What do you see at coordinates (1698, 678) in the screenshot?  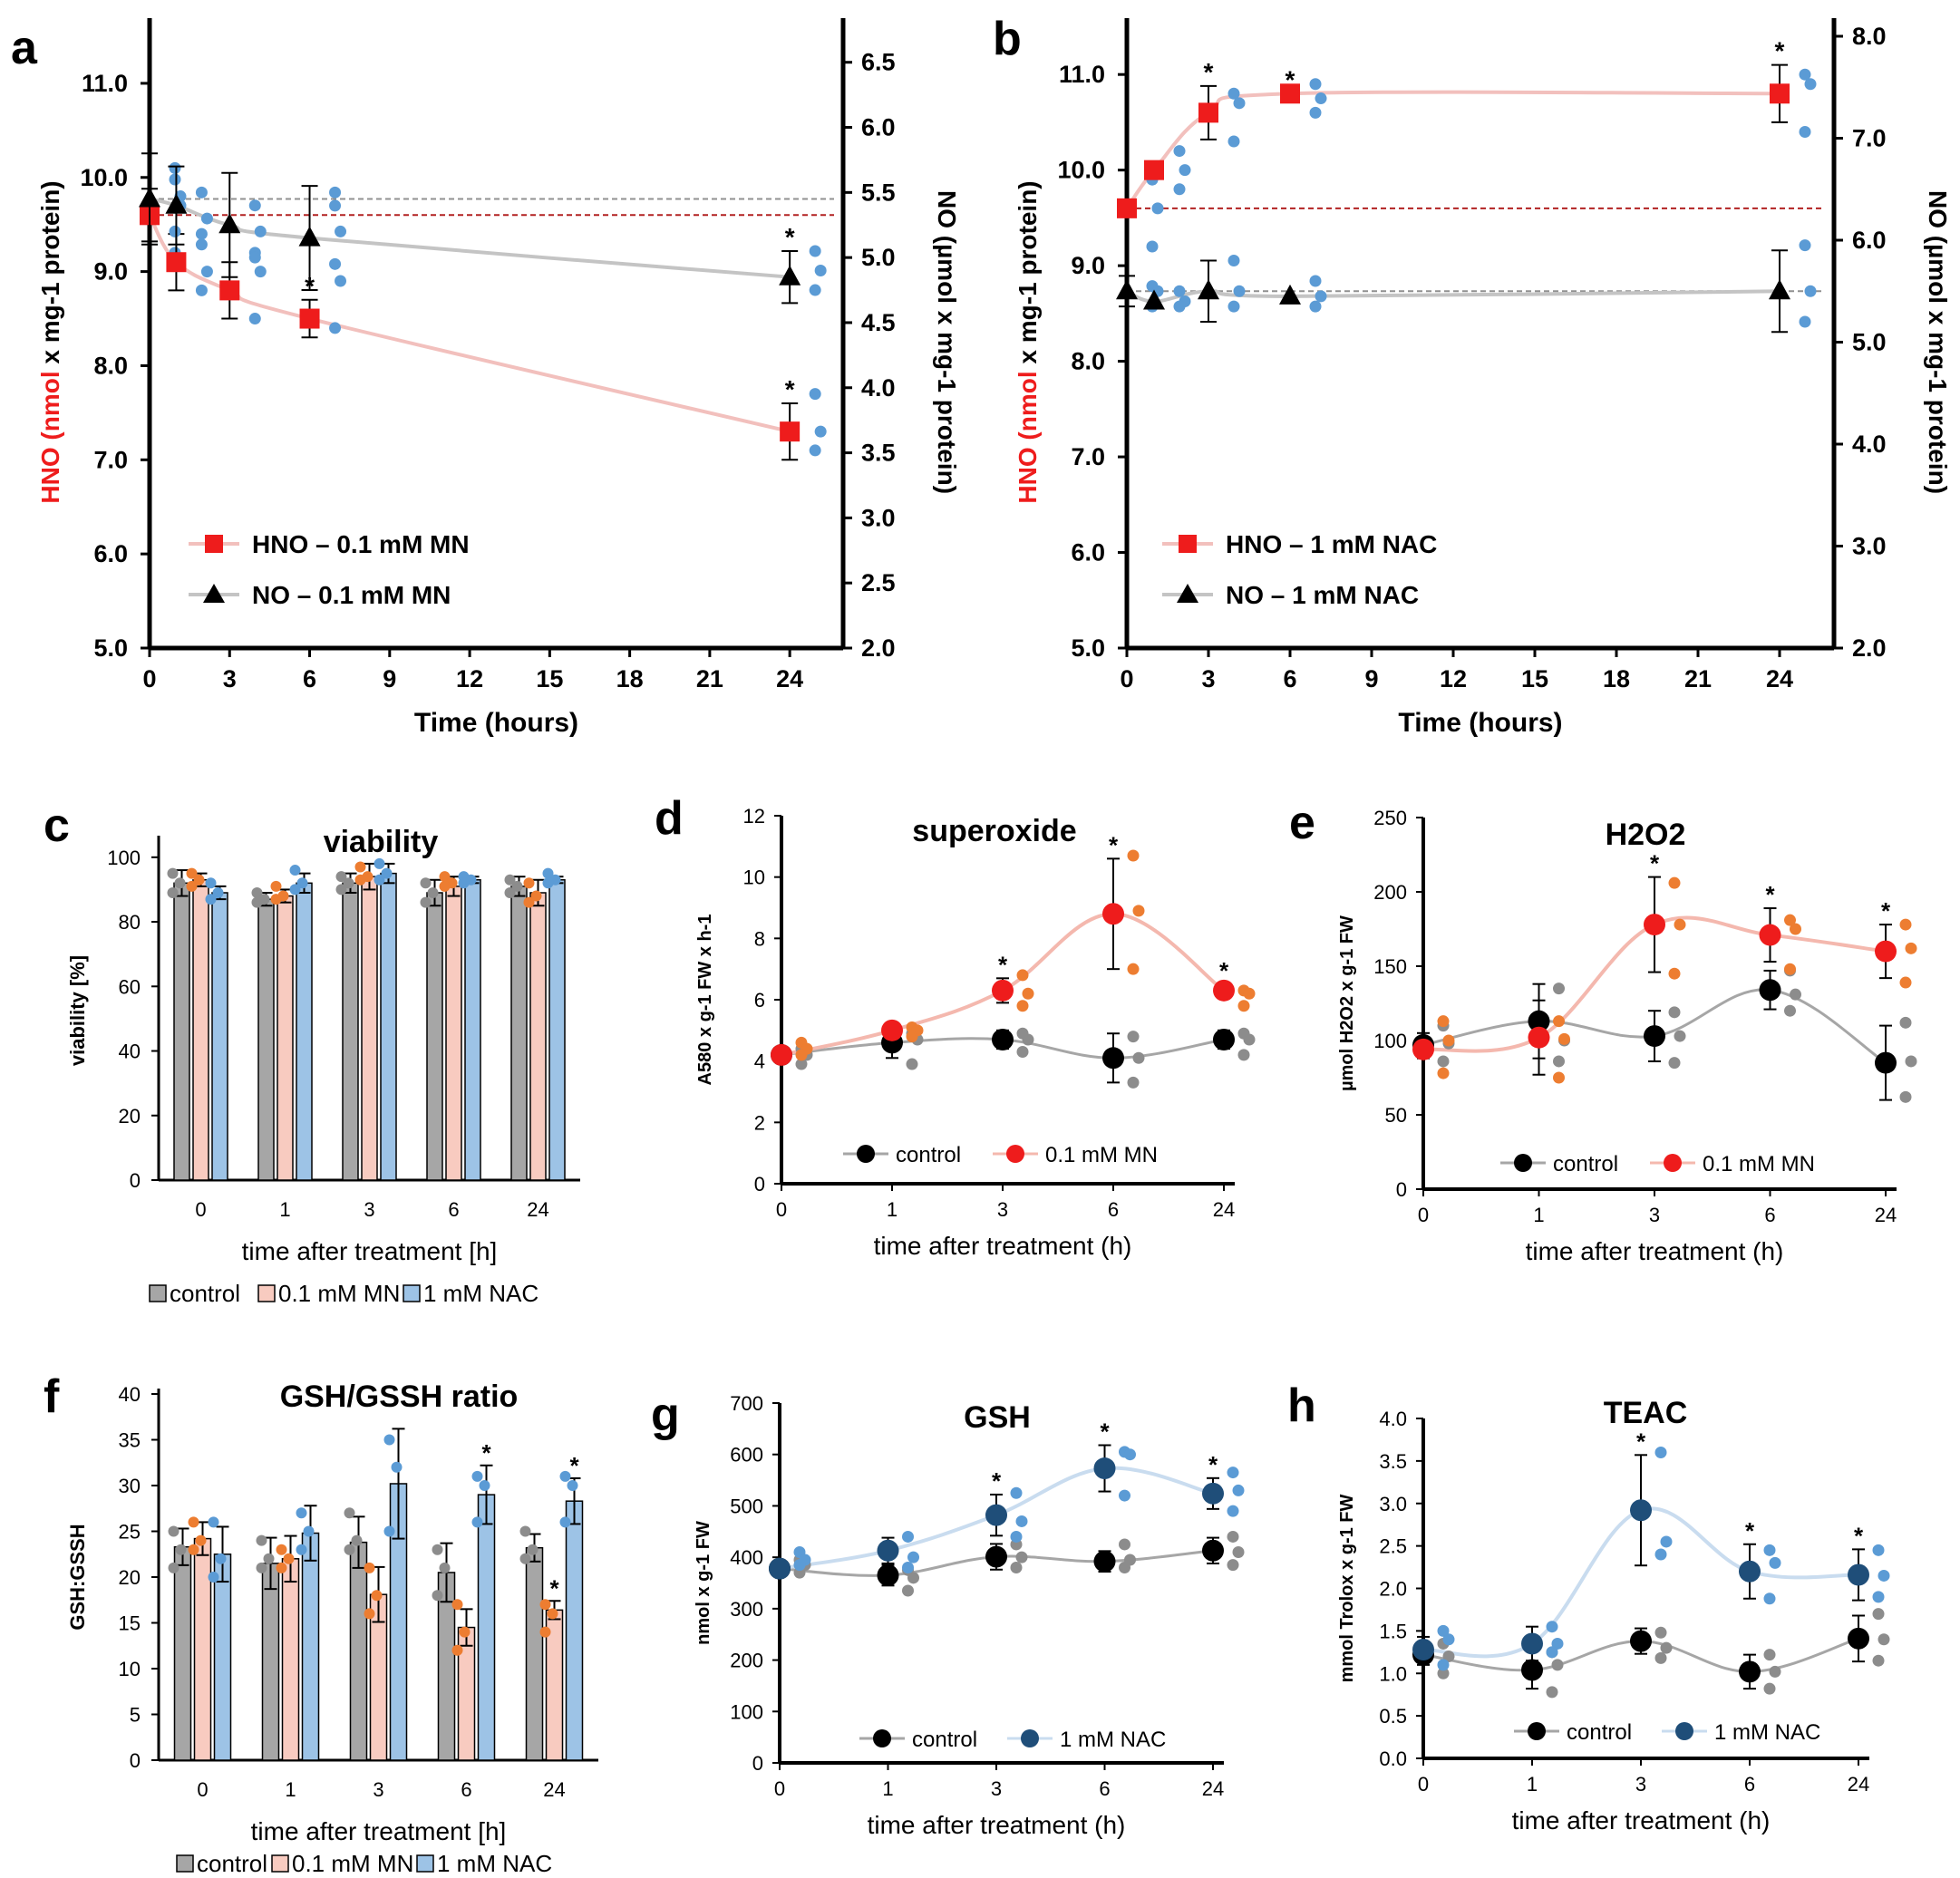 I see `x-tick-label: 21` at bounding box center [1698, 678].